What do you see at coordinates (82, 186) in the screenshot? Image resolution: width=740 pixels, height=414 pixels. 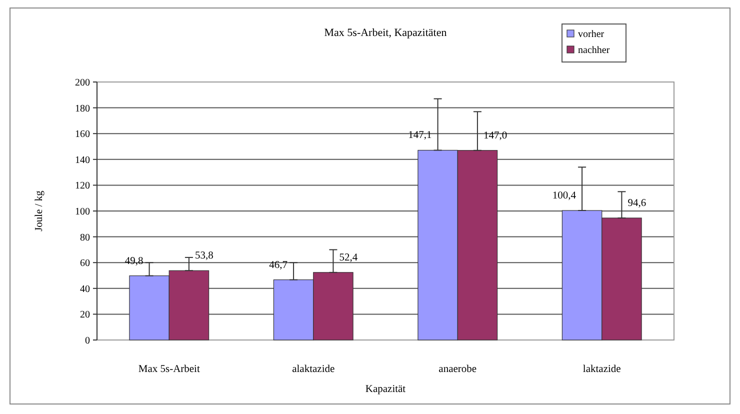 I see `y-tick-label: 120` at bounding box center [82, 186].